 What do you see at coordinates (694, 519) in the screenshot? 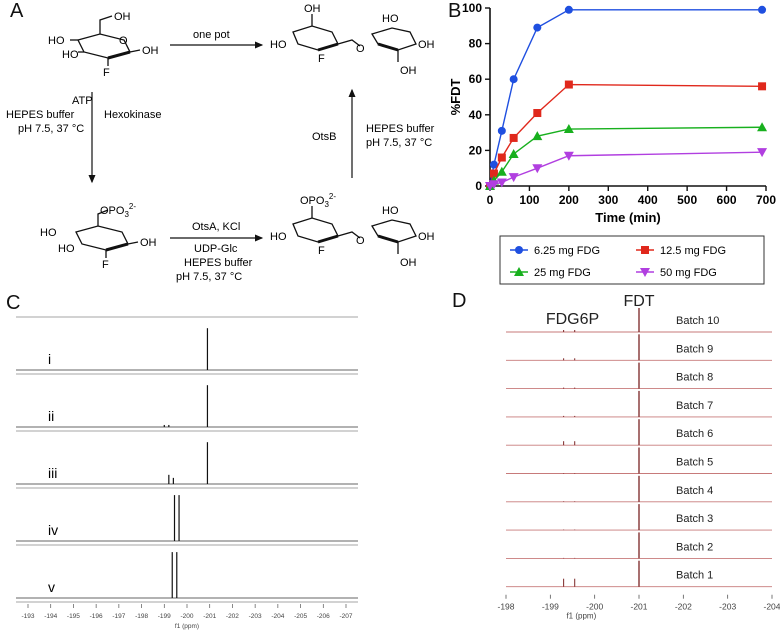
I see `batch-label: Batch 3` at bounding box center [694, 519].